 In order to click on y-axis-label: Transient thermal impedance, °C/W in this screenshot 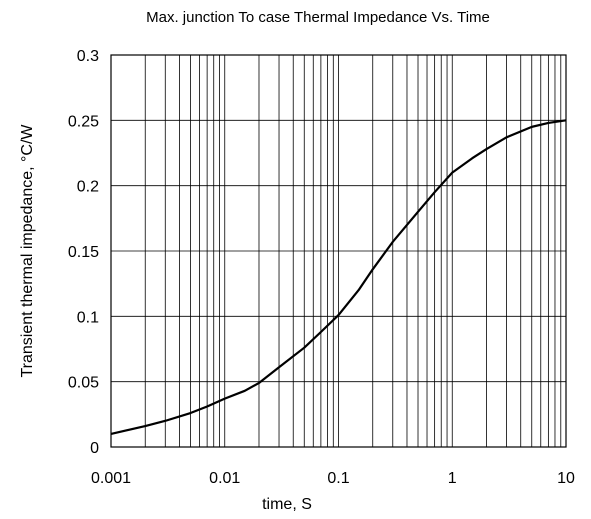, I will do `click(27, 251)`.